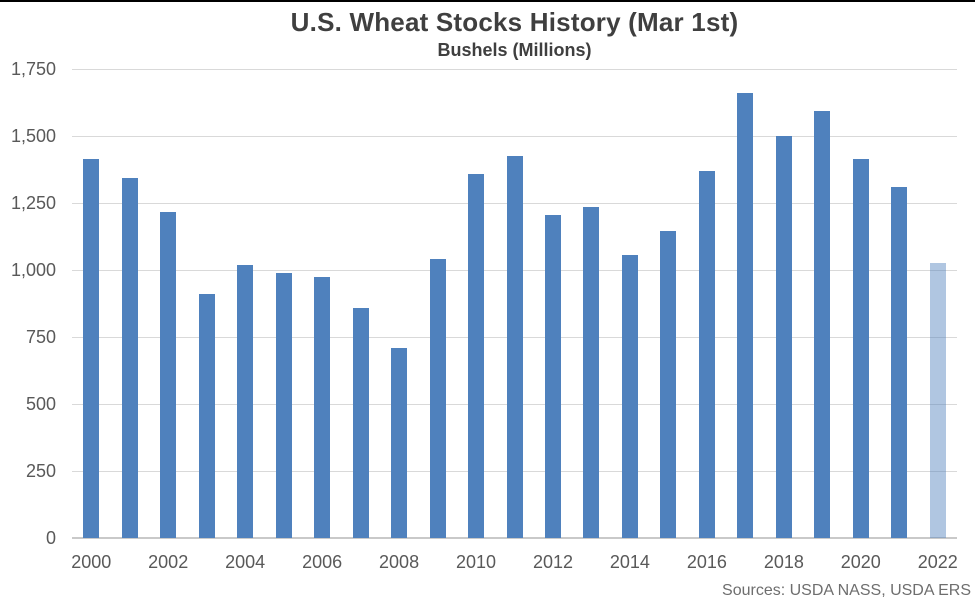  I want to click on bar-2022, so click(937, 400).